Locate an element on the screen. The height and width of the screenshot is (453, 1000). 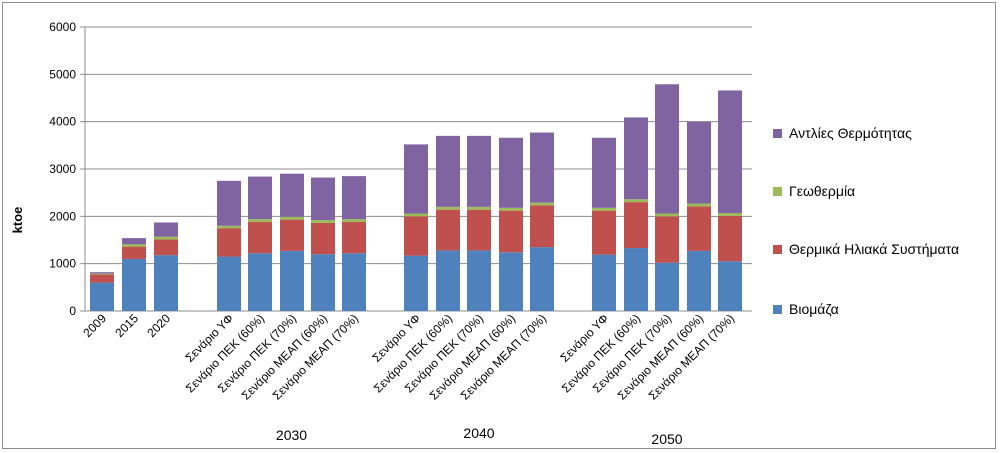
group-label: 2030 is located at coordinates (291, 435).